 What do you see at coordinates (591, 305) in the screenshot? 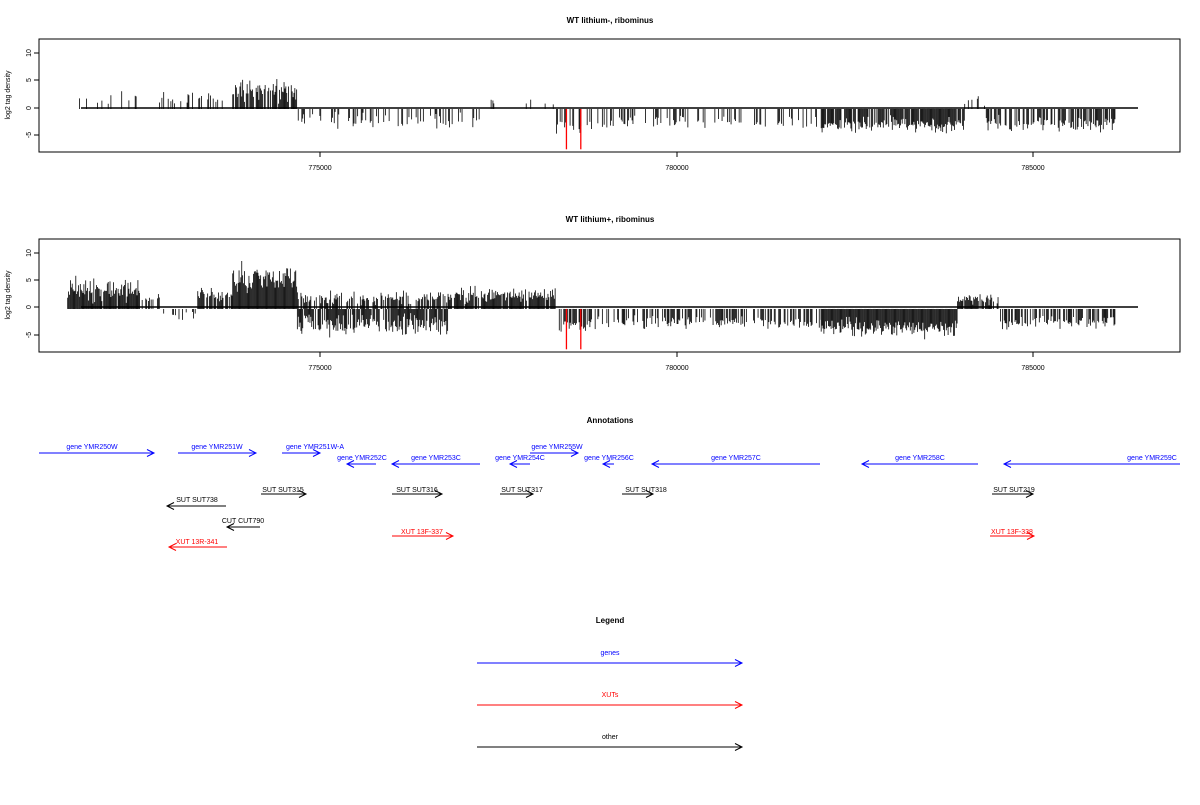
I see `chart2-density-bars` at bounding box center [591, 305].